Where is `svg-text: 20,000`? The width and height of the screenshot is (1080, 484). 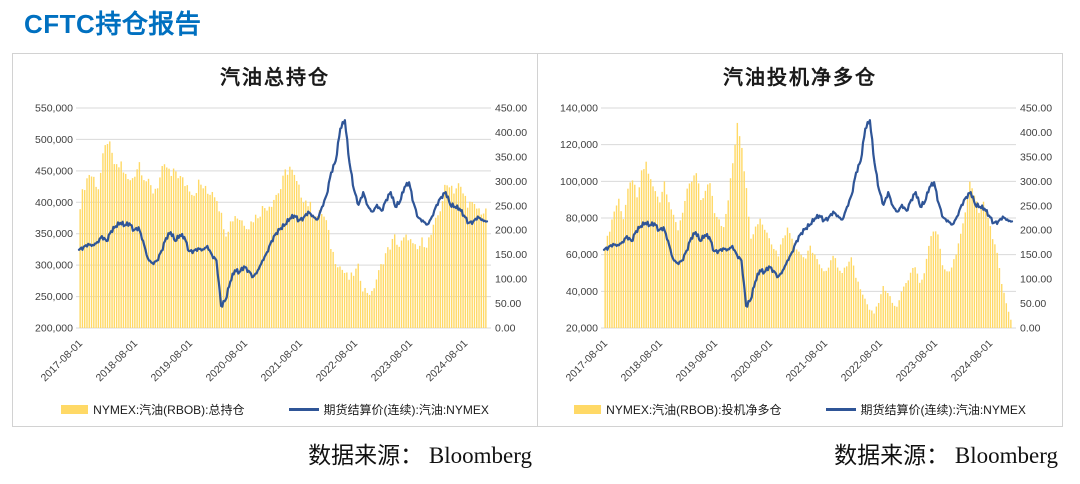 svg-text: 20,000 is located at coordinates (582, 329).